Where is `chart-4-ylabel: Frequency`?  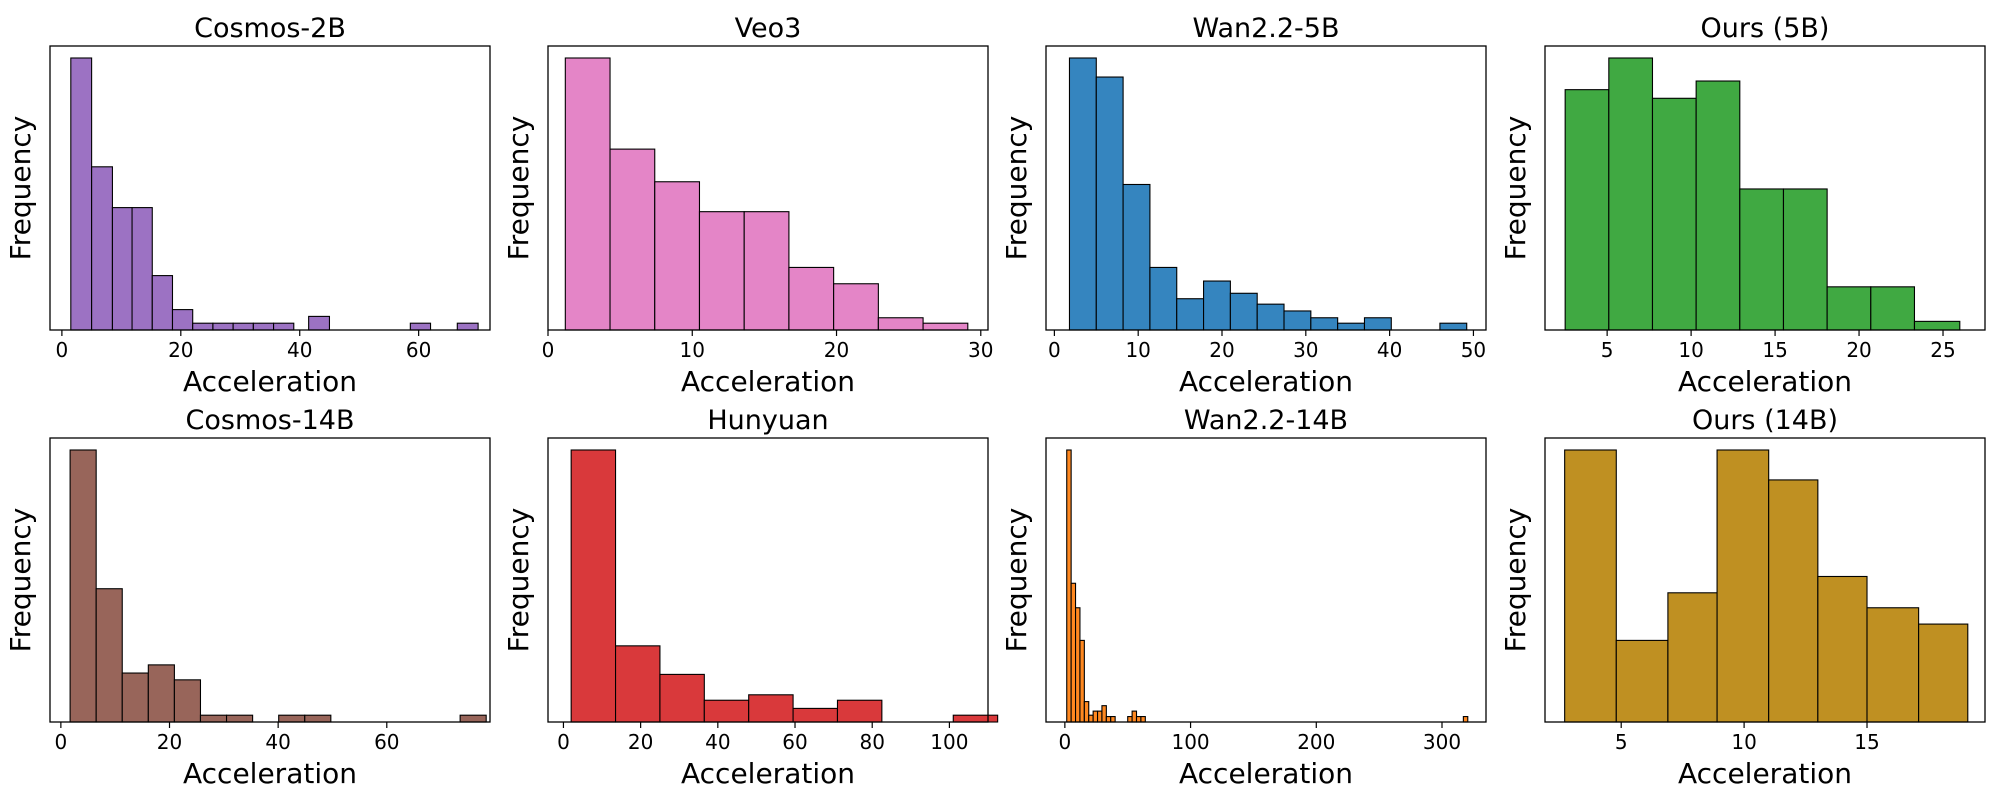
chart-4-ylabel: Frequency is located at coordinates (20, 580).